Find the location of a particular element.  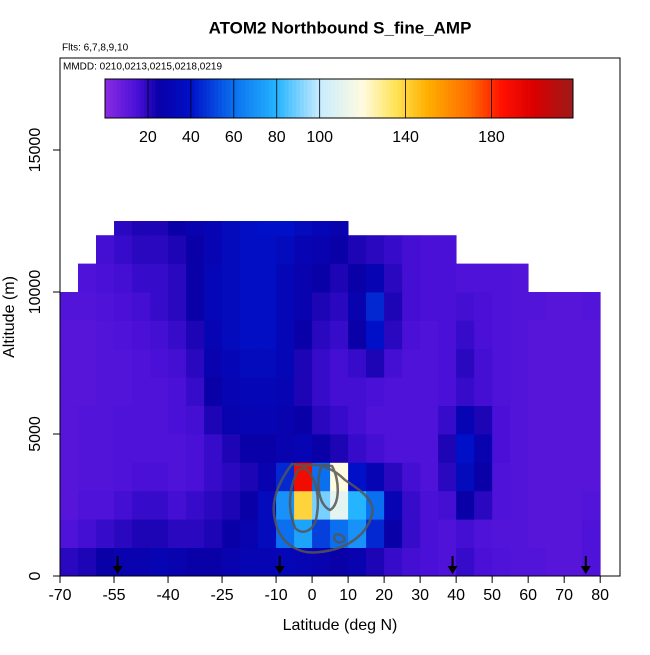

x-tick-label: -10 is located at coordinates (276, 595).